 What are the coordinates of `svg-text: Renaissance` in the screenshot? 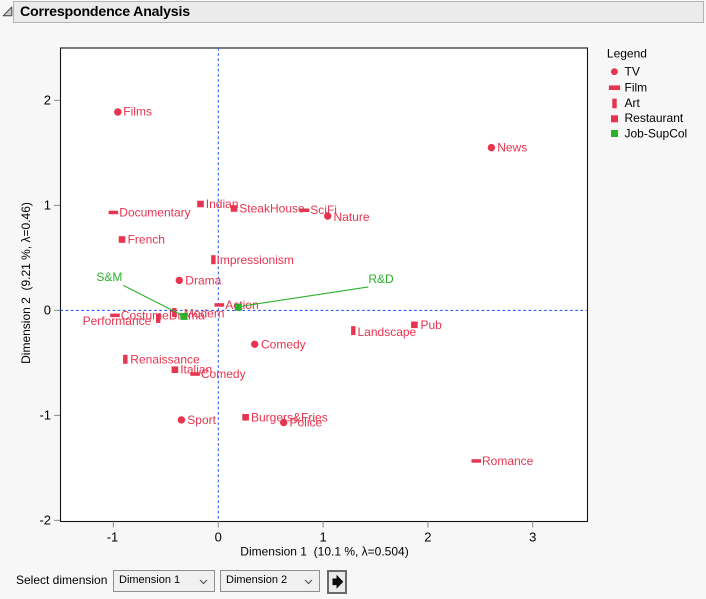 It's located at (165, 359).